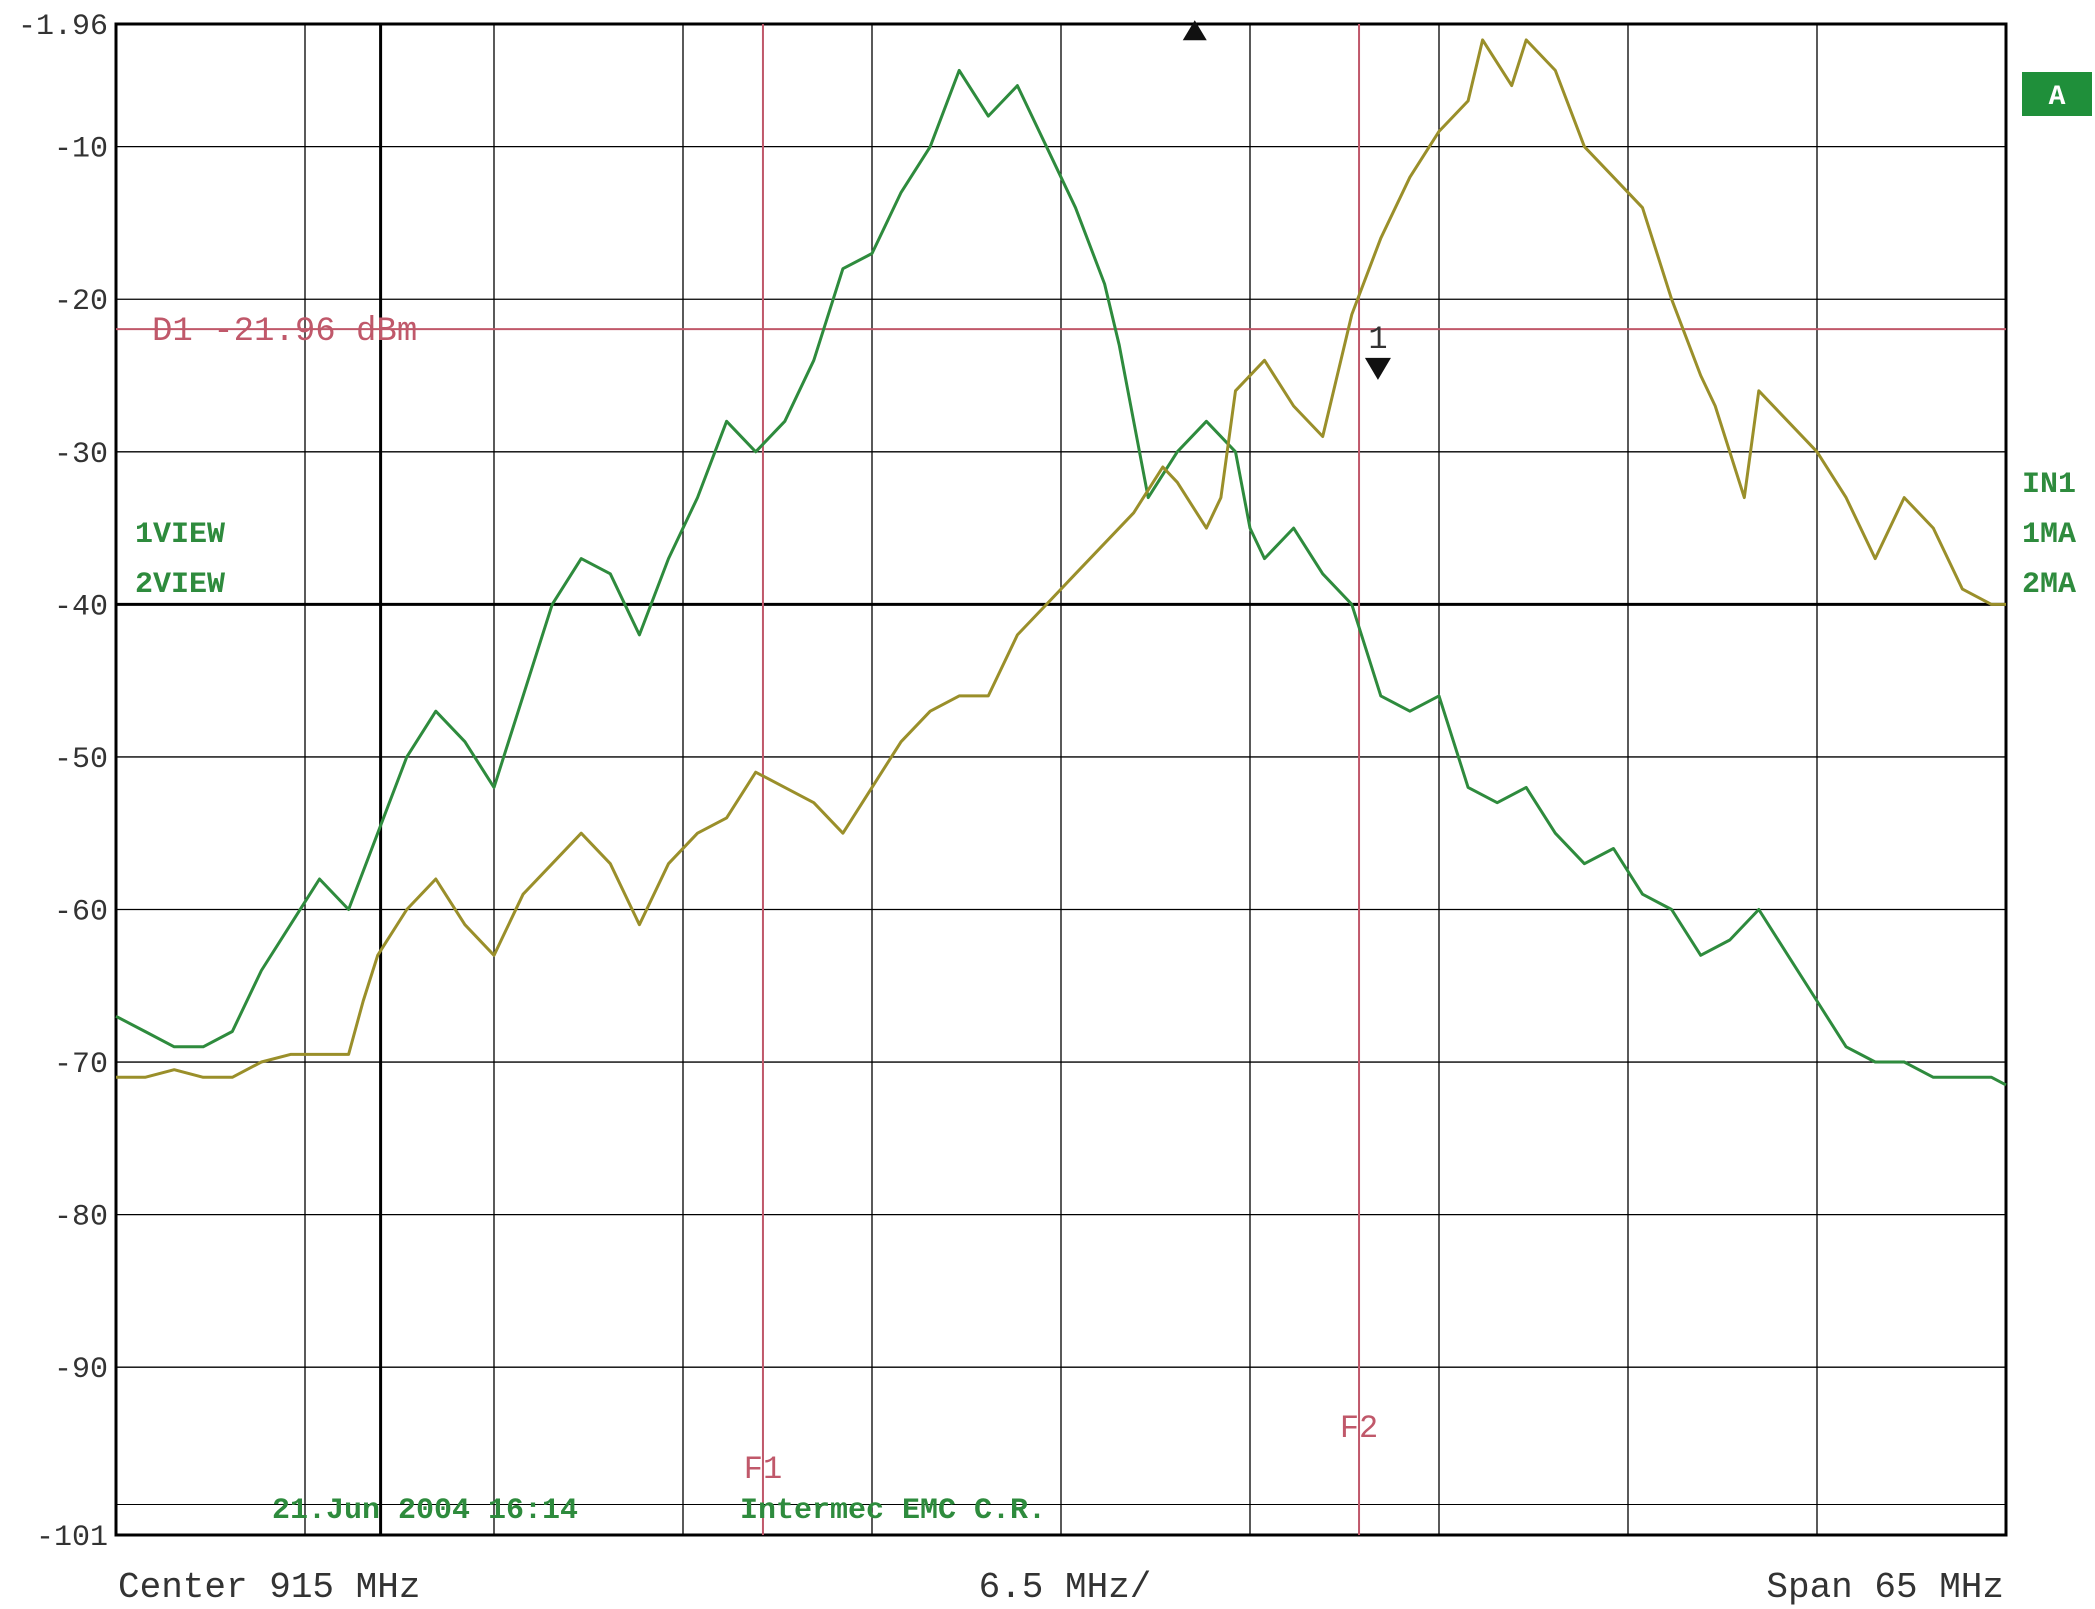 The height and width of the screenshot is (1609, 2095). Describe the element at coordinates (81, 455) in the screenshot. I see `y-tick-label: -30` at that location.